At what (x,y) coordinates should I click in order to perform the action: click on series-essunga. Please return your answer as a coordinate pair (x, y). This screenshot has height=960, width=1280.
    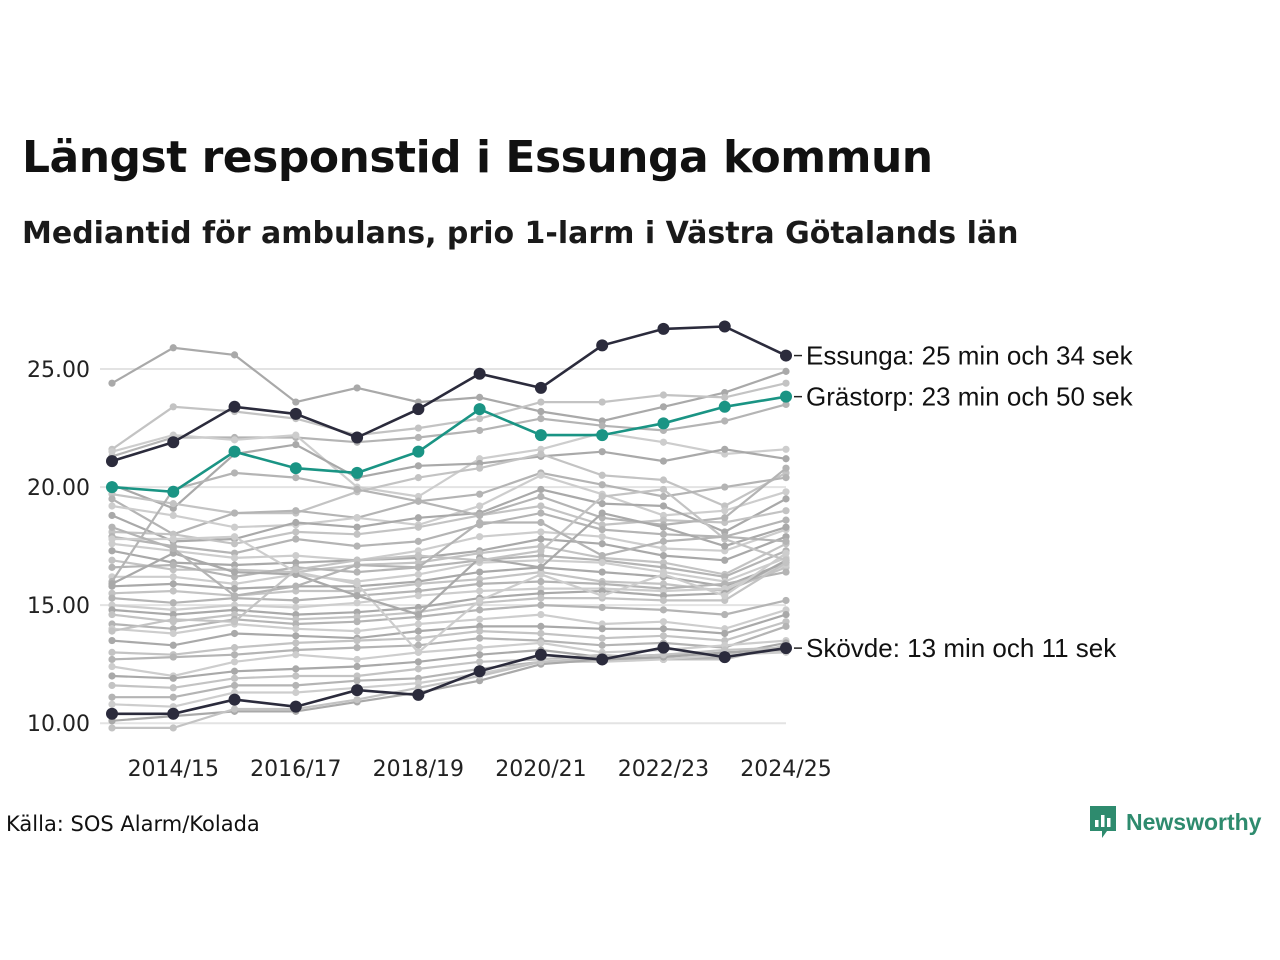
    Looking at the image, I should click on (449, 394).